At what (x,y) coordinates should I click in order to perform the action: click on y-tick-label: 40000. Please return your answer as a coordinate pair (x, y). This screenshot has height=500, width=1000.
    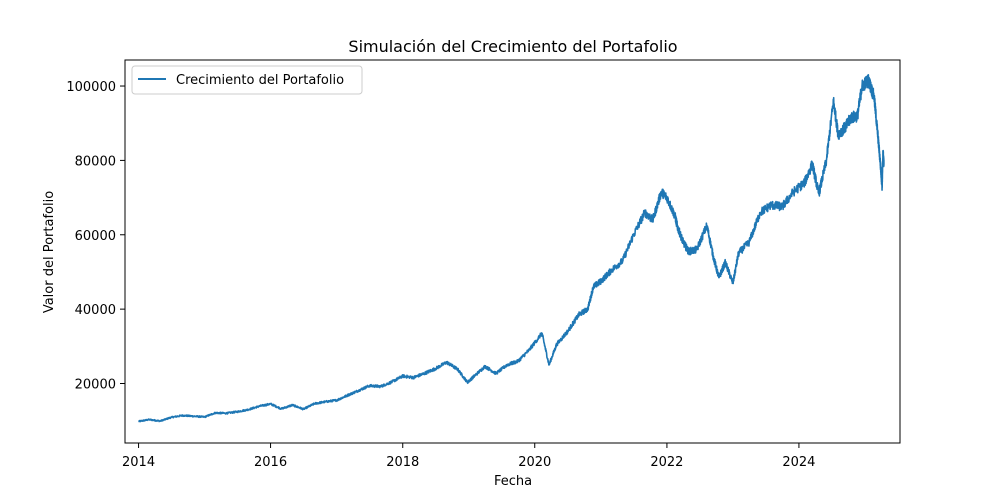
    Looking at the image, I should click on (95, 310).